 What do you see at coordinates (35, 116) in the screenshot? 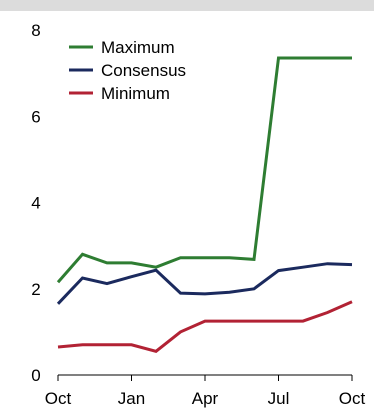
I see `y-tick-label: 6` at bounding box center [35, 116].